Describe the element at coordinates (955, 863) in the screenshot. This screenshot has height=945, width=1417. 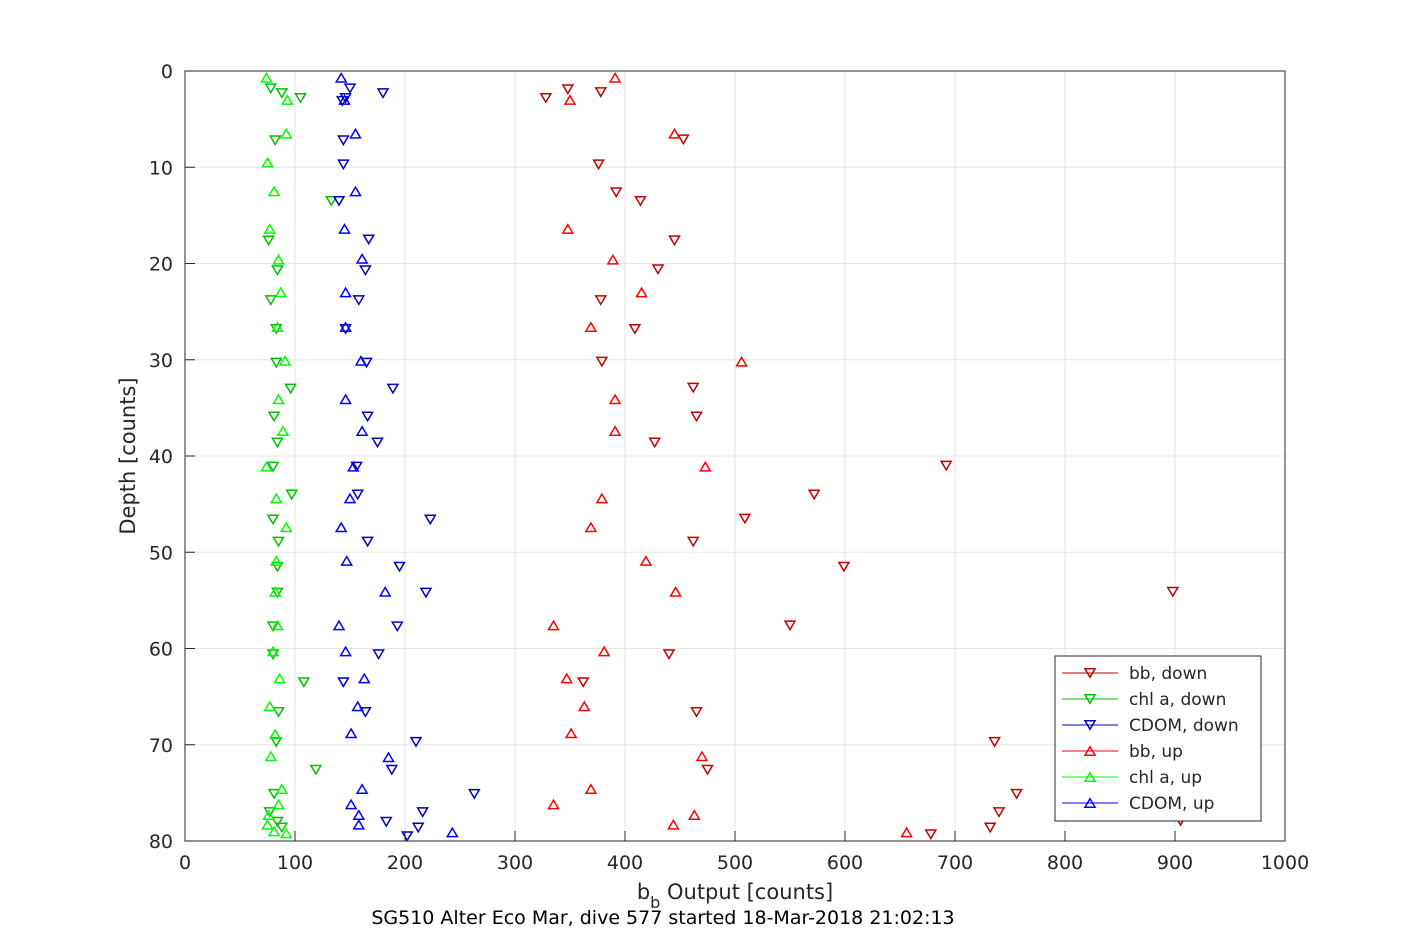
I see `x-tick-label: 700` at that location.